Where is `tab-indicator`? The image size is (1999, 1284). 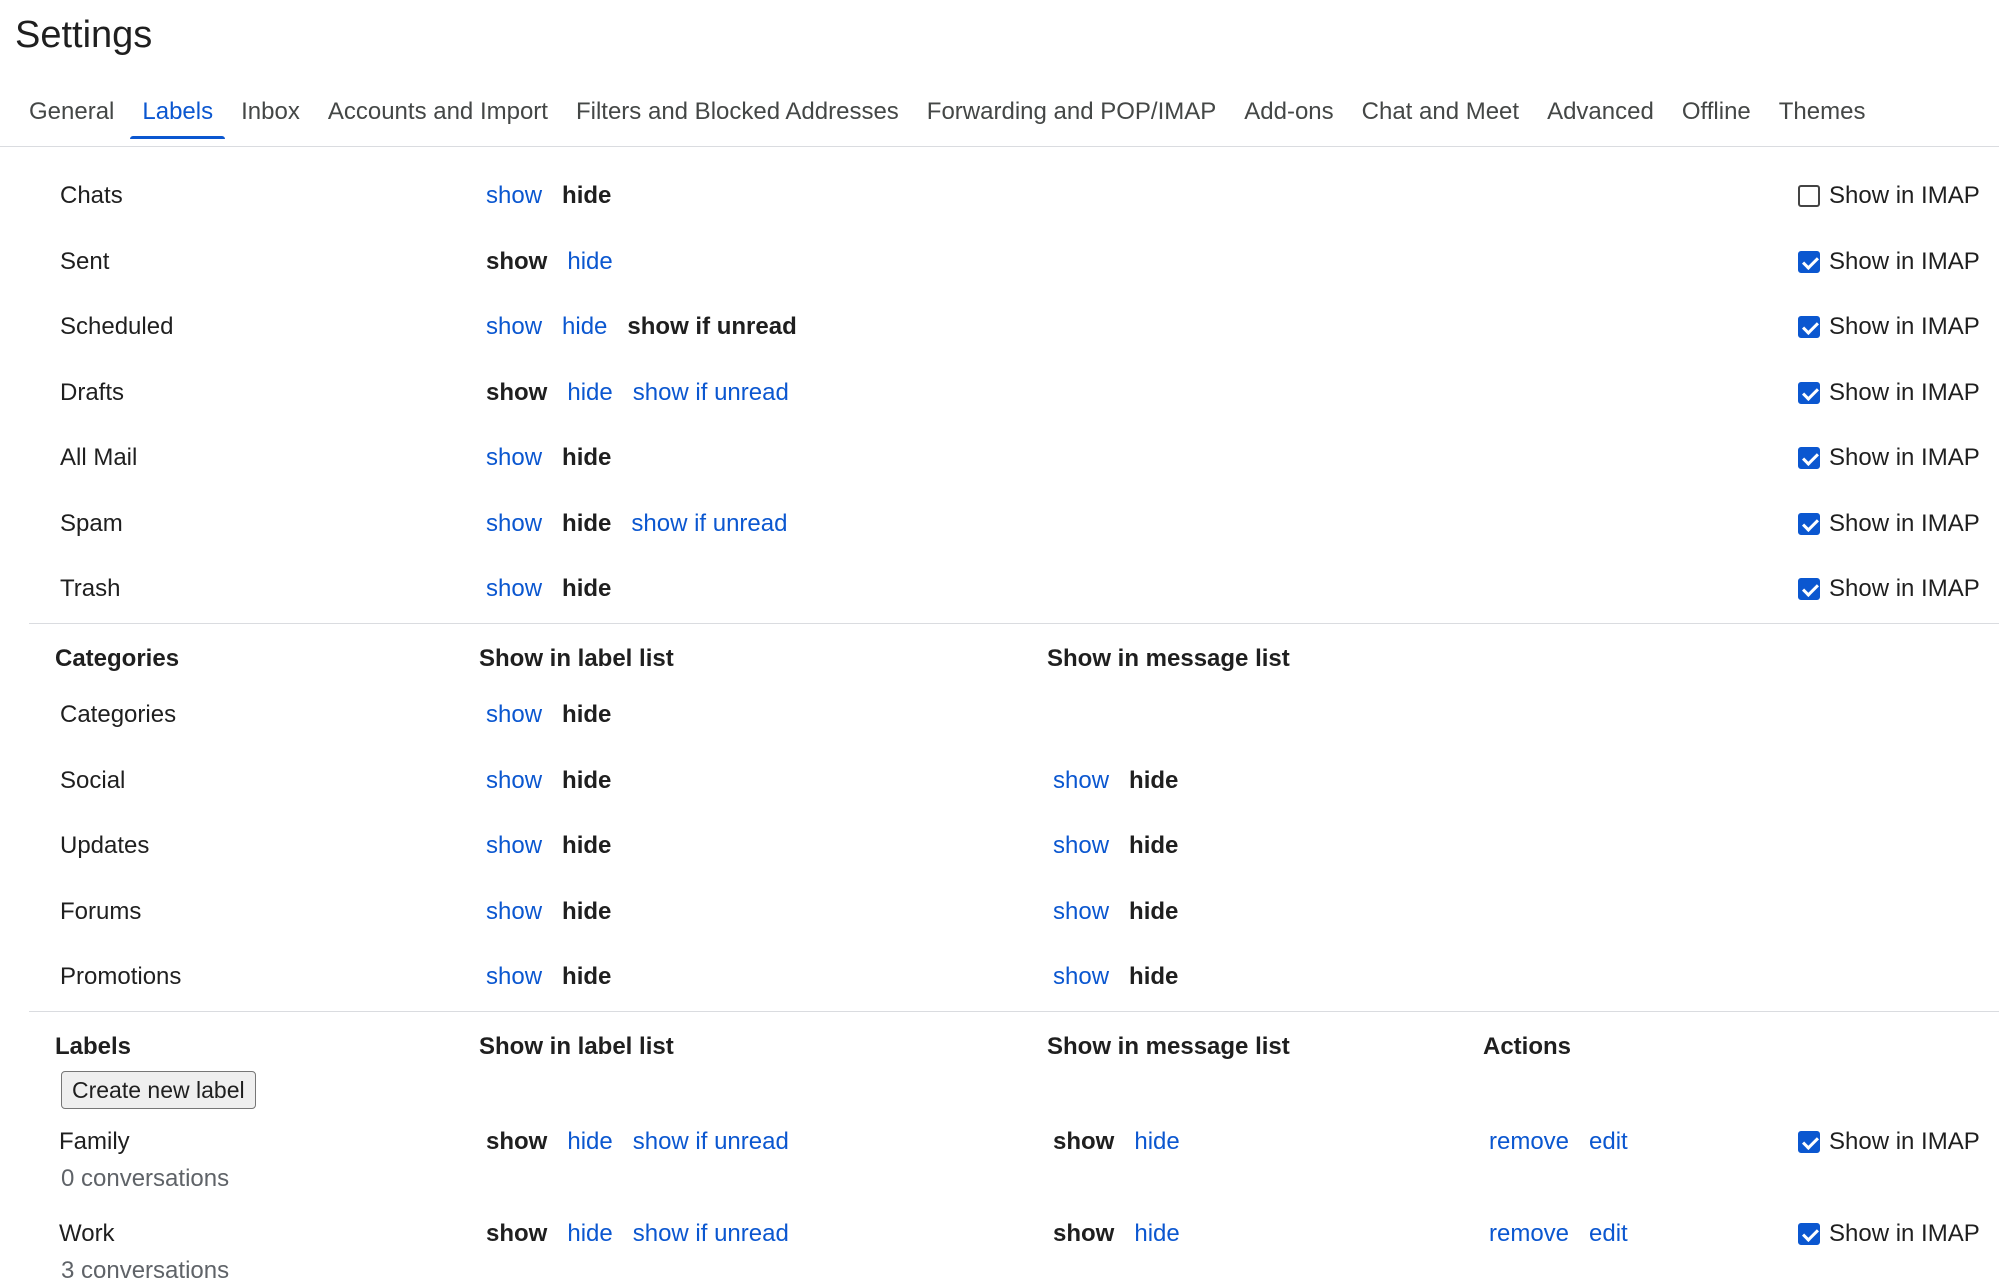 tab-indicator is located at coordinates (178, 137).